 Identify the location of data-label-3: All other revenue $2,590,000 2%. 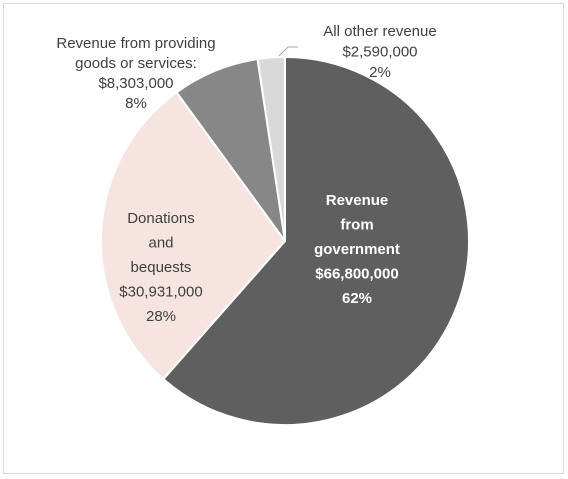
(379, 52).